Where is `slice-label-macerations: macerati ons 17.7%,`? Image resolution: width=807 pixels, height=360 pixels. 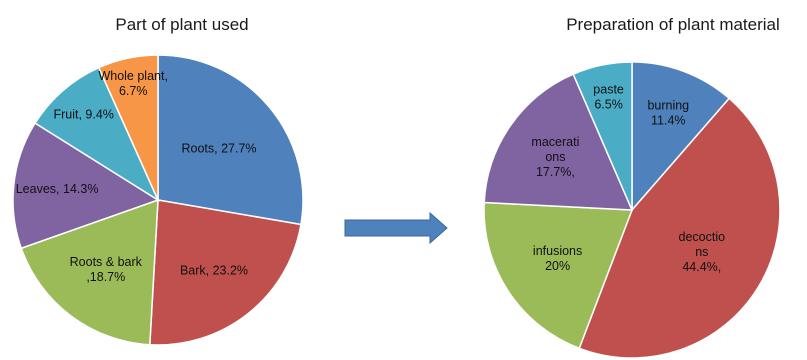 slice-label-macerations: macerati ons 17.7%, is located at coordinates (555, 157).